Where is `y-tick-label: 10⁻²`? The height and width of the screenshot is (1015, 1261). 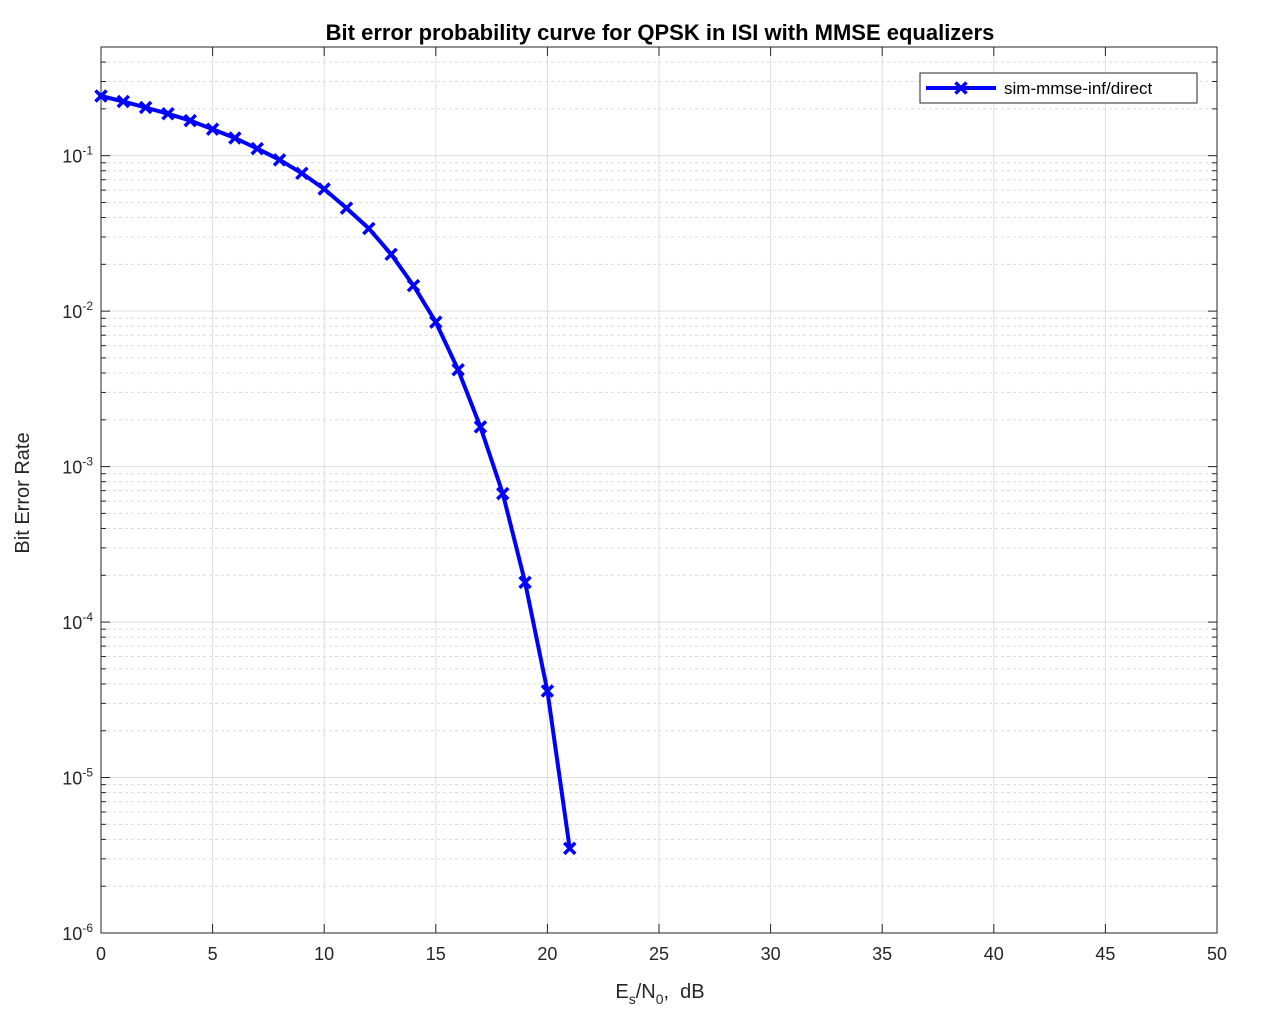 y-tick-label: 10⁻² is located at coordinates (77, 310).